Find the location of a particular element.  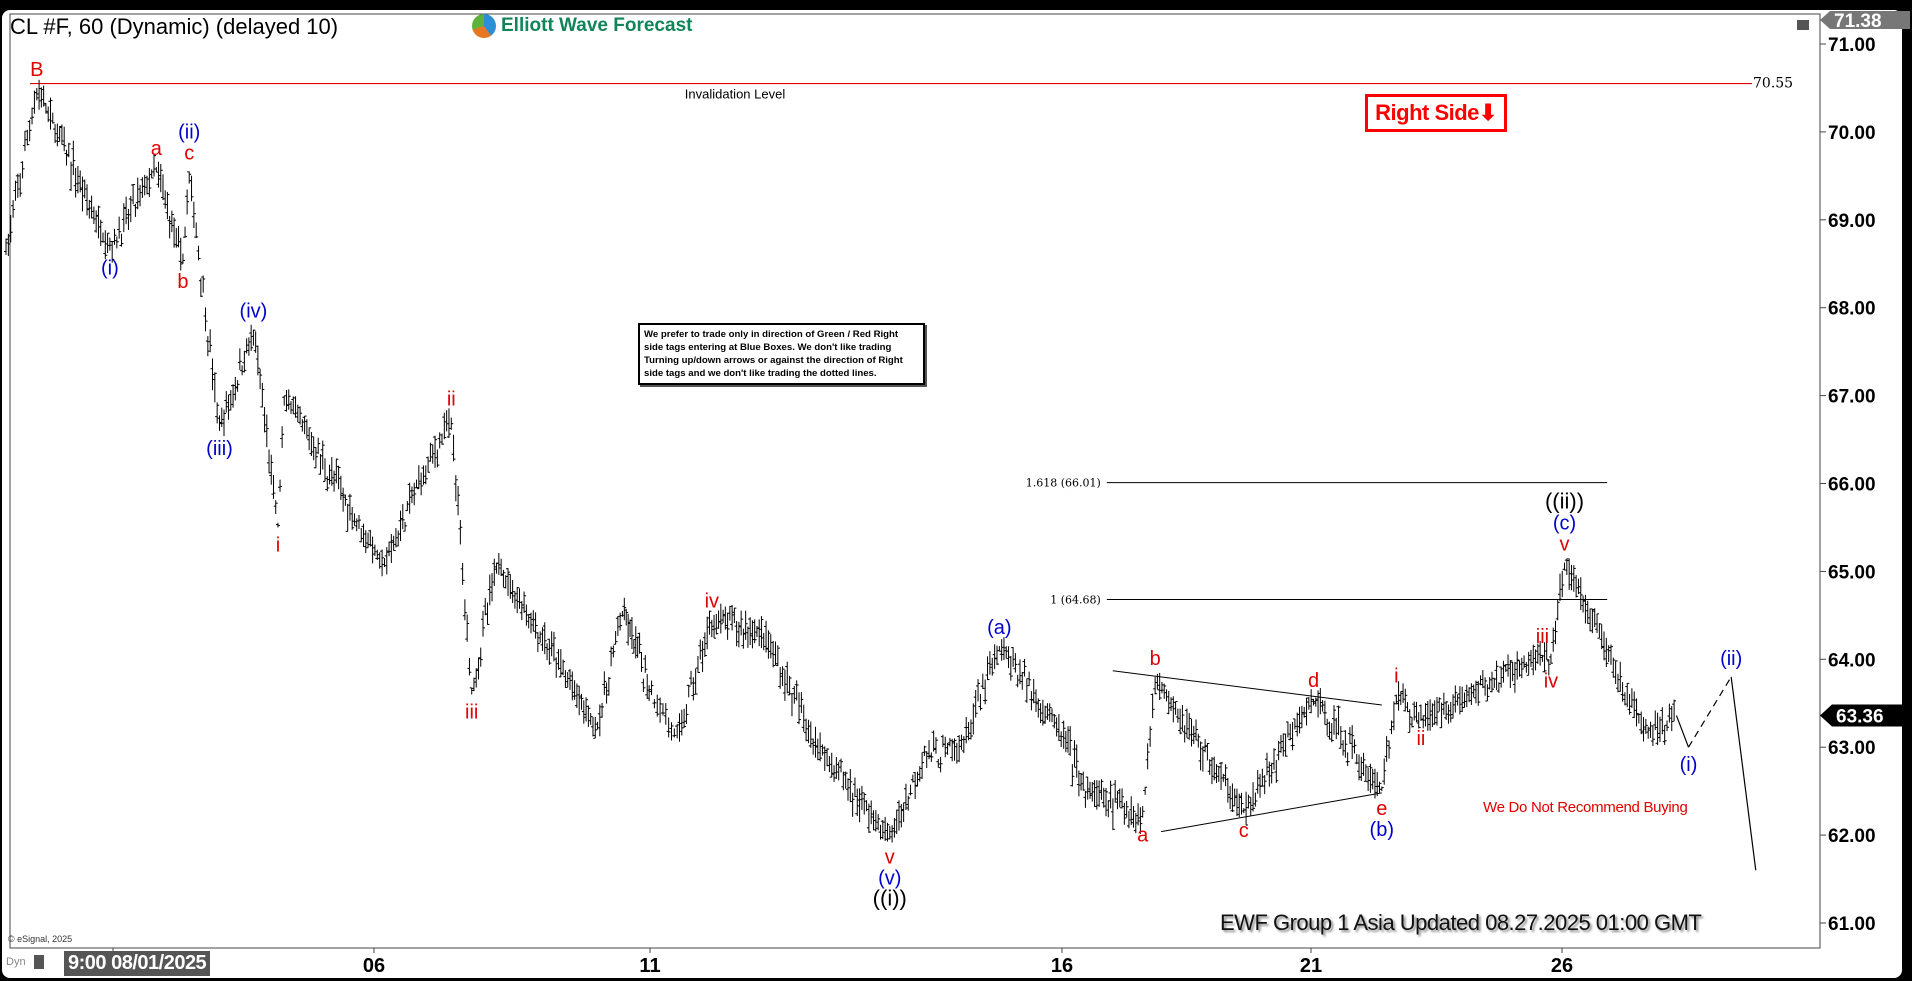

y-tick-label: 61.00 is located at coordinates (1852, 924).